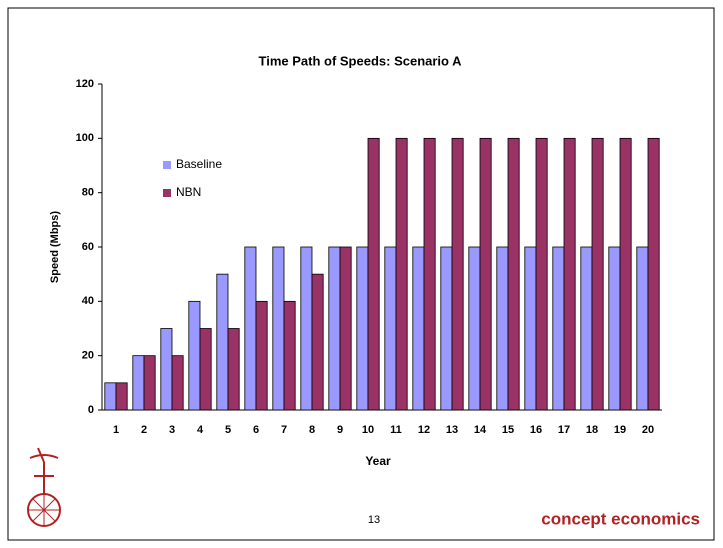 The height and width of the screenshot is (548, 723). What do you see at coordinates (228, 430) in the screenshot?
I see `x-tick-label: 5` at bounding box center [228, 430].